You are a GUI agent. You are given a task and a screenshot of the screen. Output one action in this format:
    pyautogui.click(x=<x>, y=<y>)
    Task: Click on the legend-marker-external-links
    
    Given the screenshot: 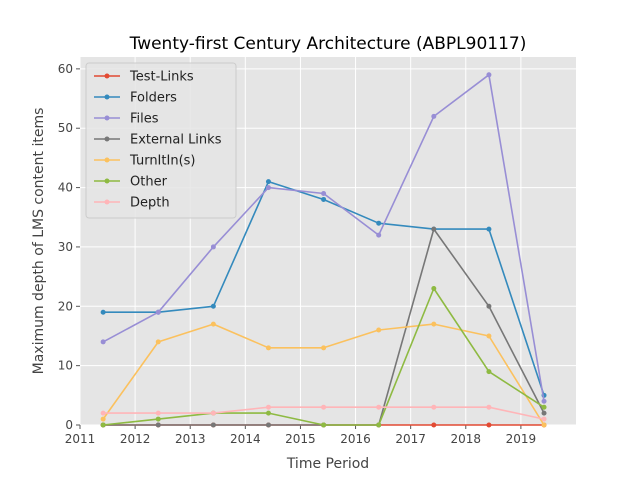 What is the action you would take?
    pyautogui.click(x=107, y=139)
    